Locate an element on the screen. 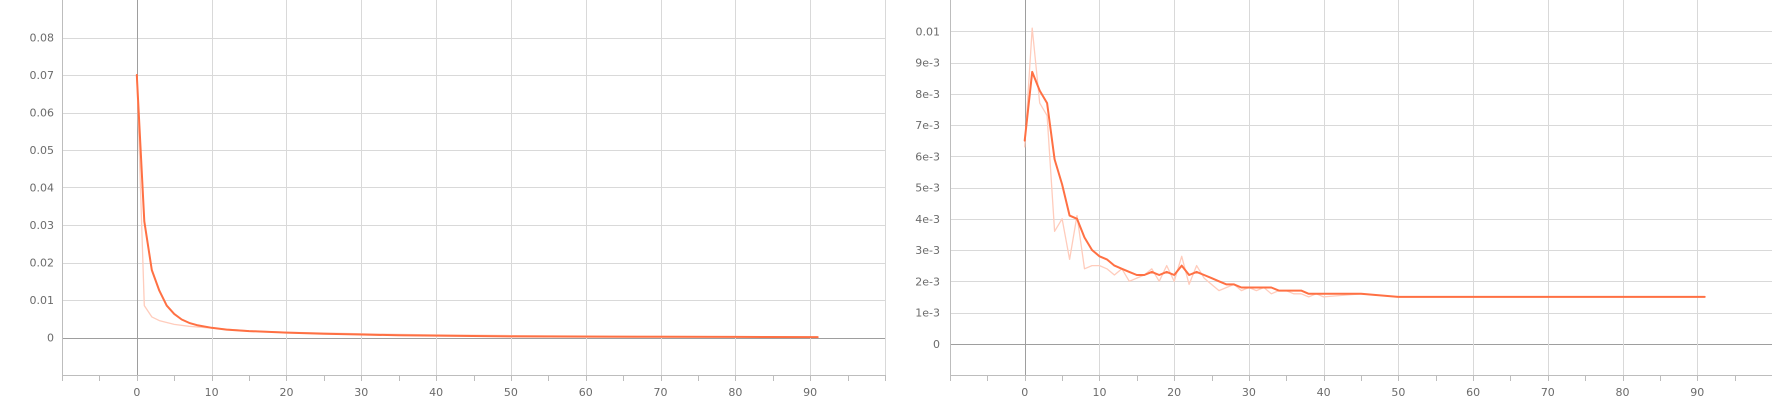 The image size is (1772, 400). y-tick-label: 0.02 is located at coordinates (42, 263).